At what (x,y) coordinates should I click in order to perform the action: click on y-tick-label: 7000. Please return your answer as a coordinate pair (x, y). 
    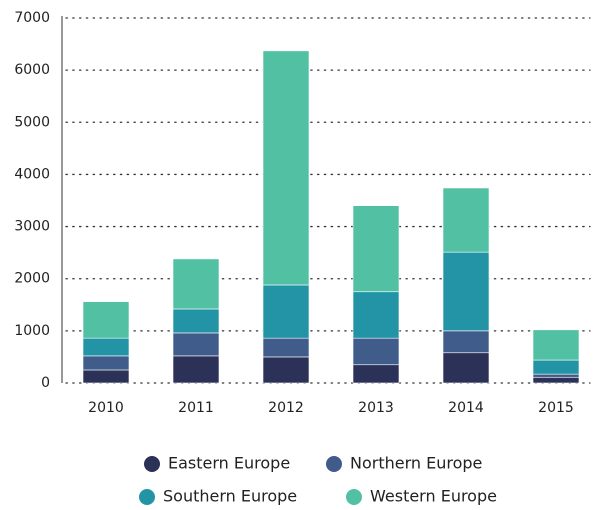
    Looking at the image, I should click on (32, 18).